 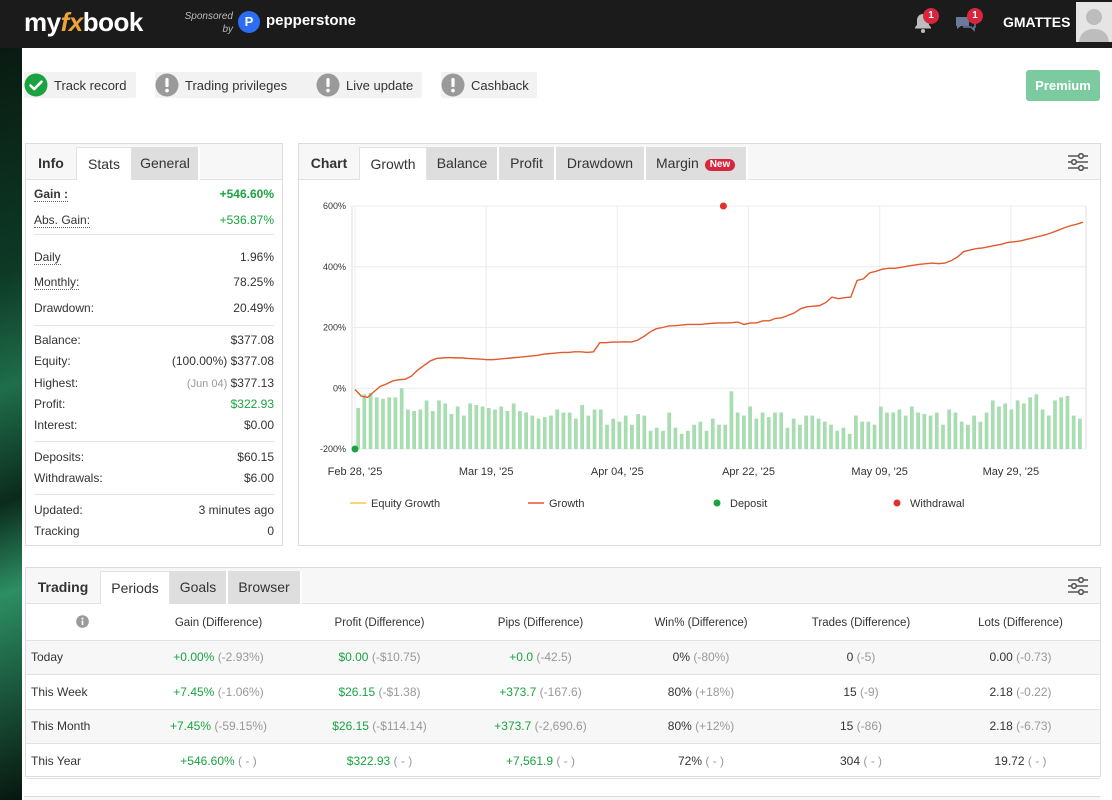 I want to click on stat-label: Abs. Gain:, so click(x=62, y=220).